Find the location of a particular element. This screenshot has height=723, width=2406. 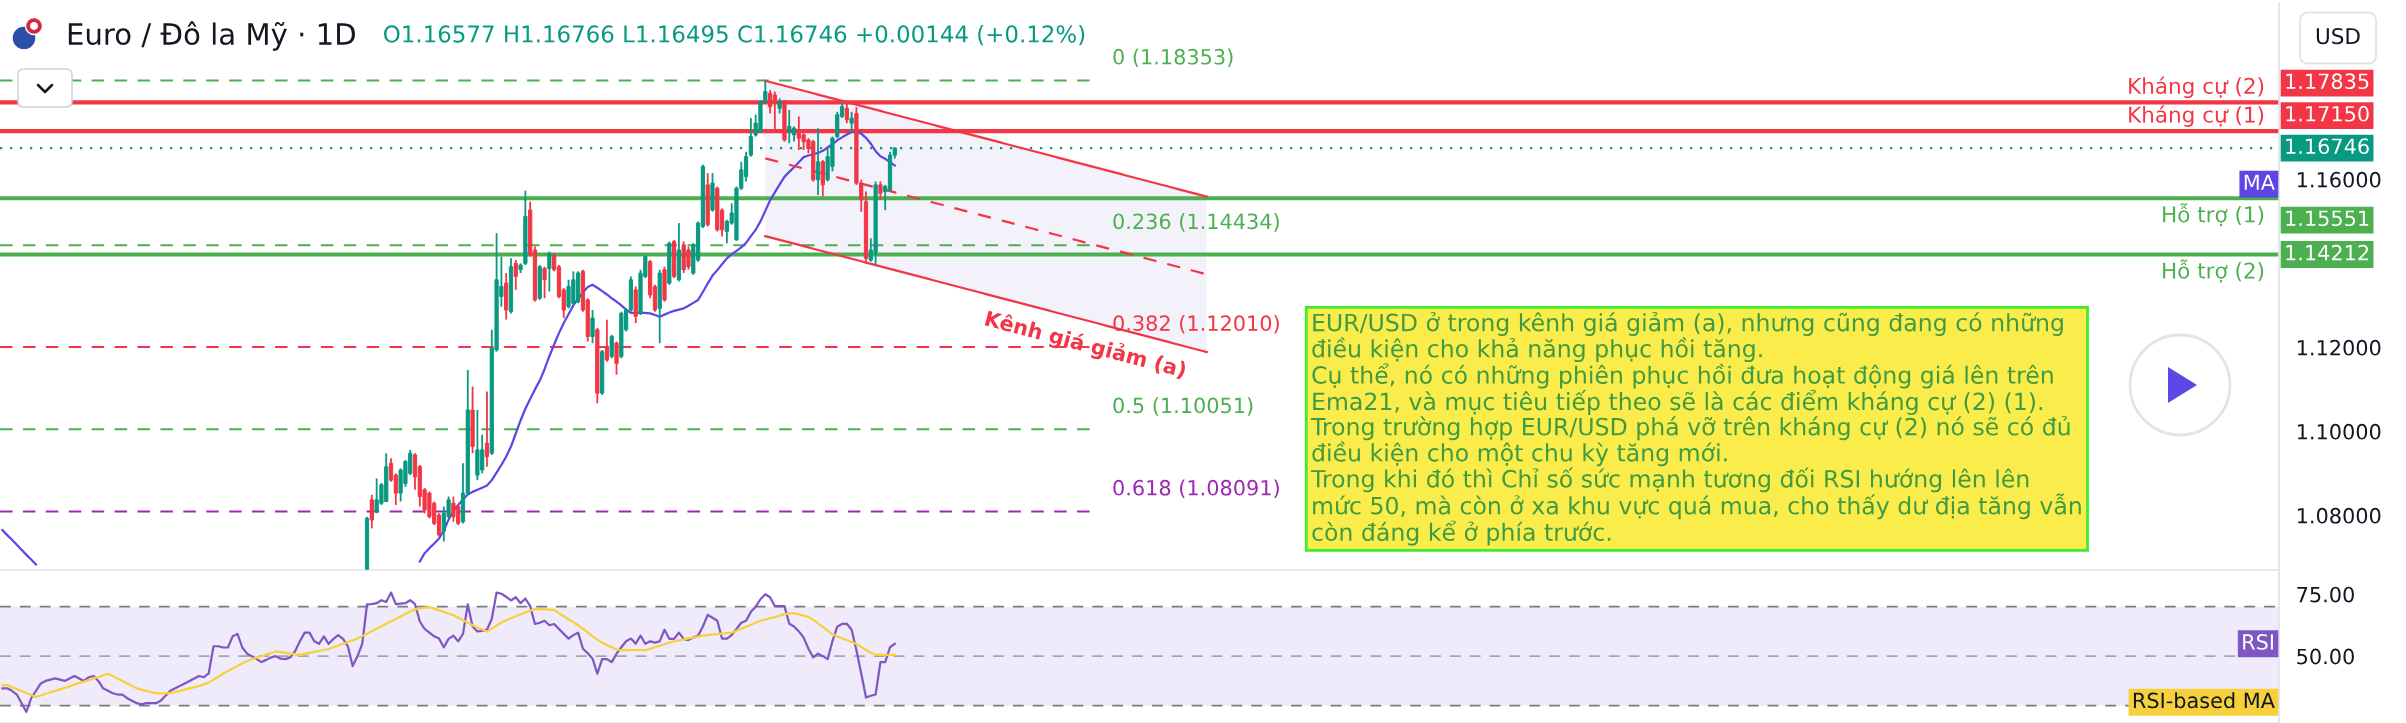

text: 1.17150 is located at coordinates (2327, 113).